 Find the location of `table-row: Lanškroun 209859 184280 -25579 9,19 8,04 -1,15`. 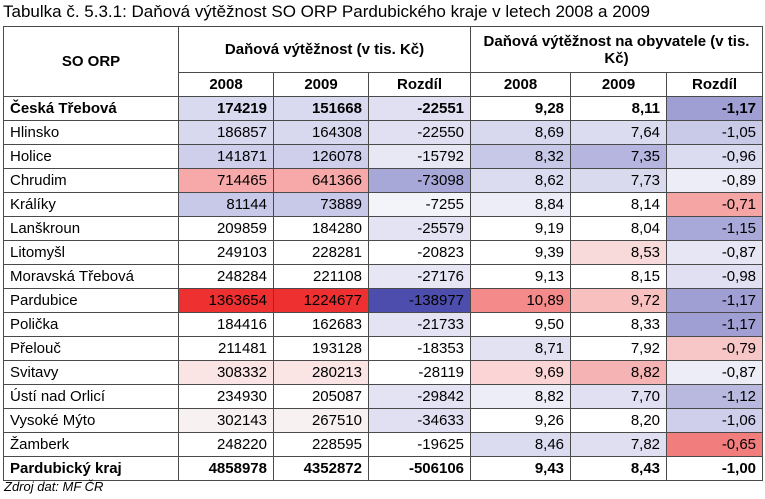

table-row: Lanškroun 209859 184280 -25579 9,19 8,04 -1,15 is located at coordinates (383, 228).